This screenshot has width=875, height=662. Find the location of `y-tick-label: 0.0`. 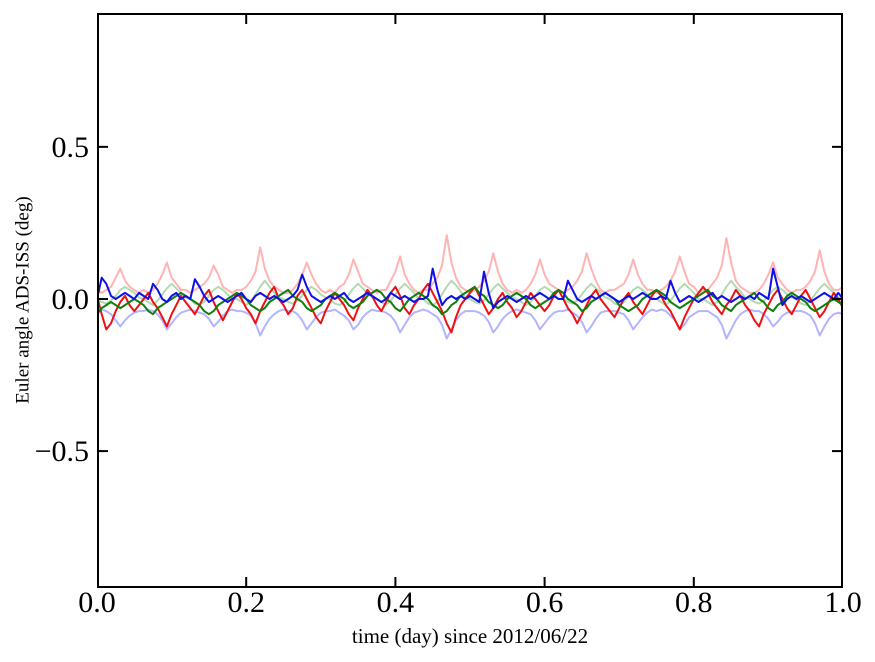

y-tick-label: 0.0 is located at coordinates (70, 300).